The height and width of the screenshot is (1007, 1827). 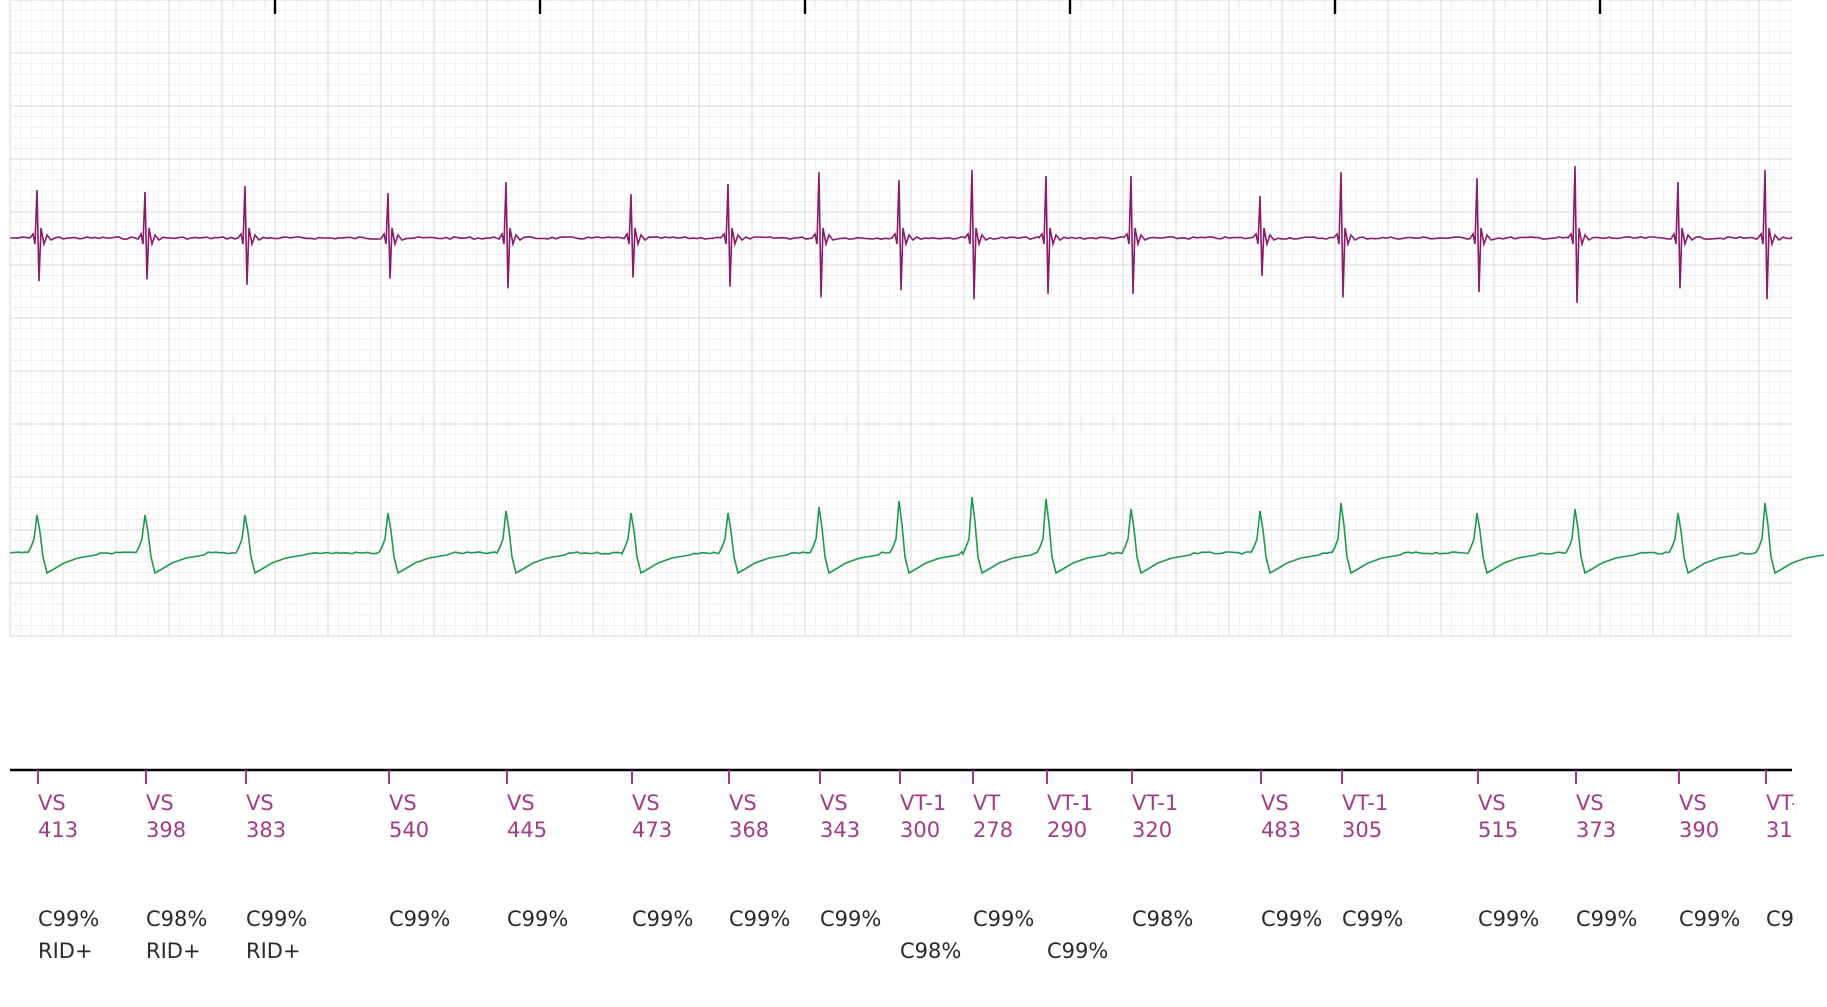 What do you see at coordinates (1699, 830) in the screenshot?
I see `marker-interval-label: 390` at bounding box center [1699, 830].